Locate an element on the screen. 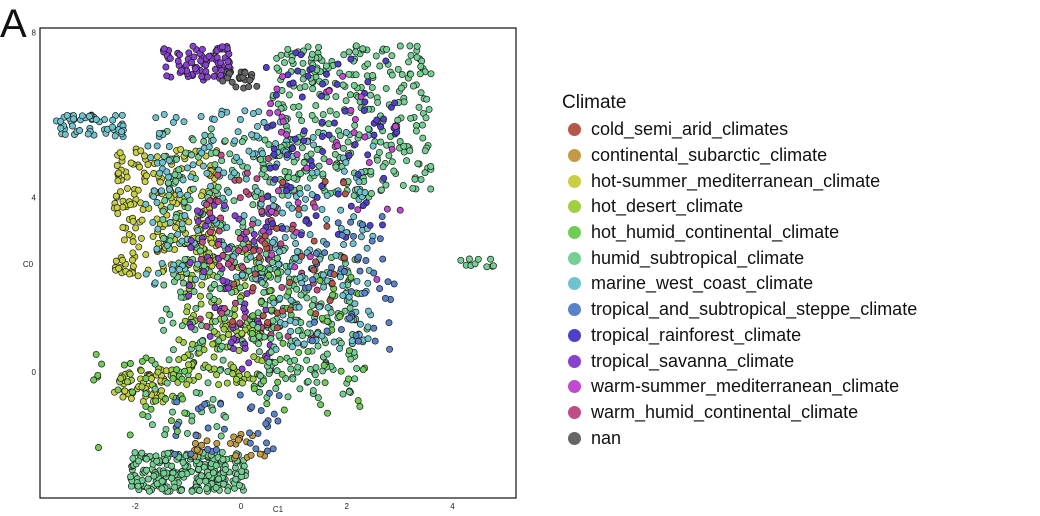 Image resolution: width=1040 pixels, height=516 pixels. legend-label: marine_west_coast_climate is located at coordinates (702, 283).